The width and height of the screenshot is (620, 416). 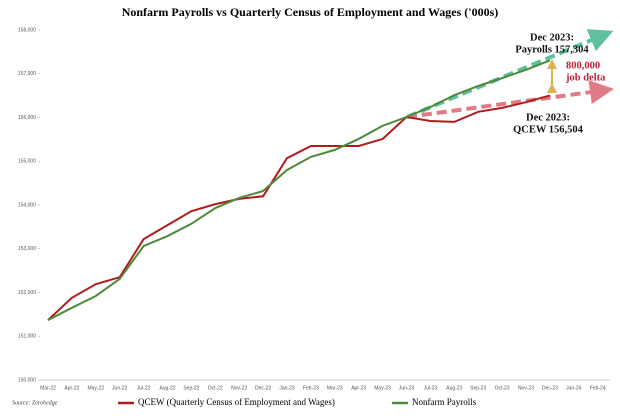 What do you see at coordinates (48, 388) in the screenshot?
I see `x-tick-label: Mar-22` at bounding box center [48, 388].